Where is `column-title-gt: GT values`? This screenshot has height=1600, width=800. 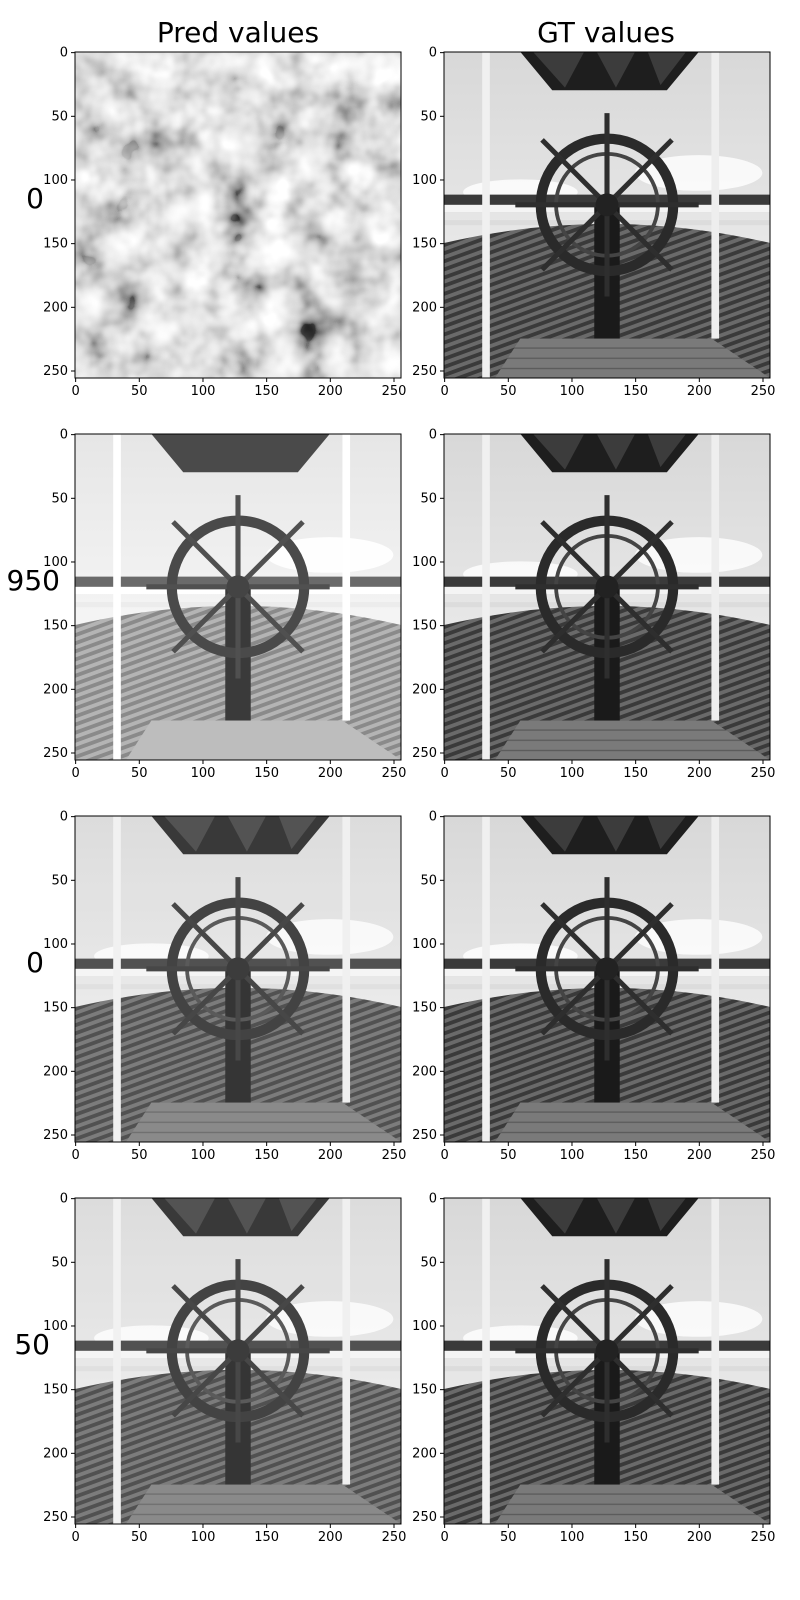 column-title-gt: GT values is located at coordinates (606, 32).